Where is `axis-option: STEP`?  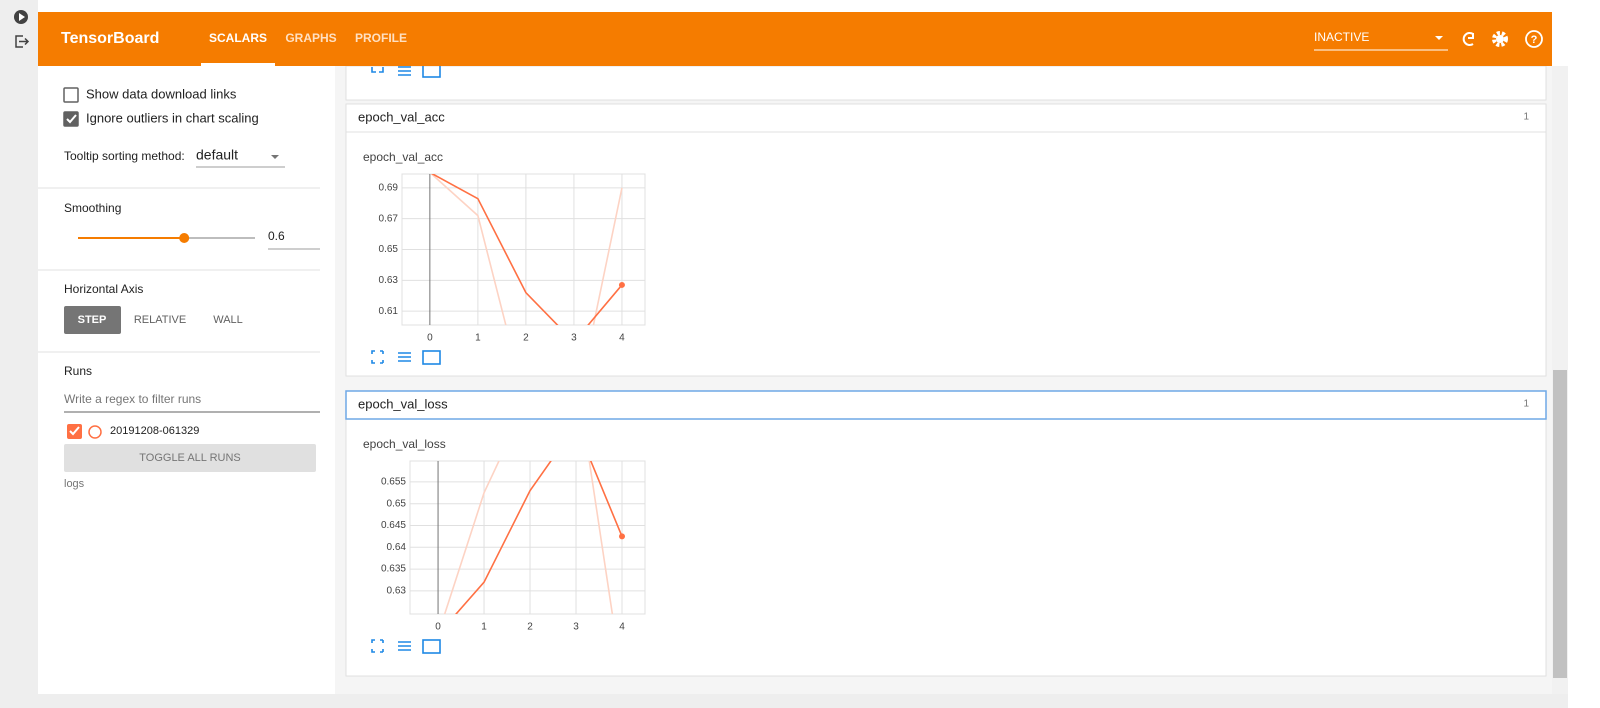
axis-option: STEP is located at coordinates (92, 320).